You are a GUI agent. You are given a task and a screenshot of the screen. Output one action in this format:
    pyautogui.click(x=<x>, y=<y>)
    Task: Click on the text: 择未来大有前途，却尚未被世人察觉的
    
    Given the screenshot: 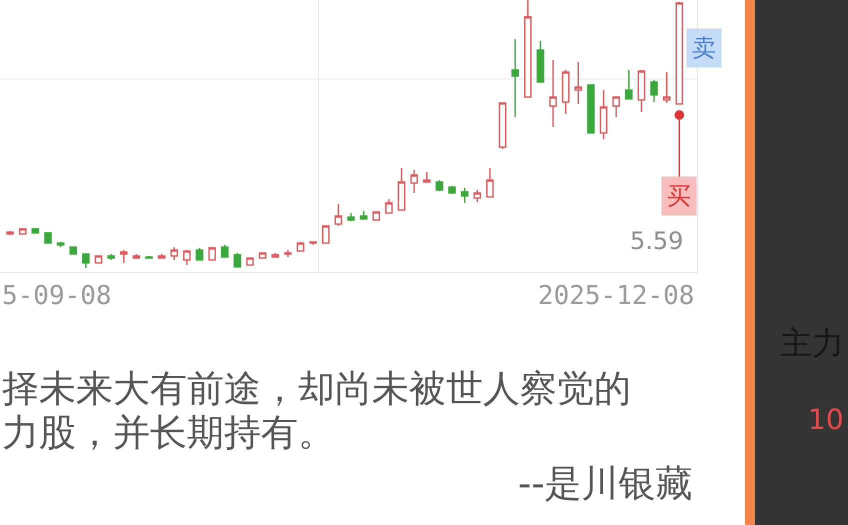 What is the action you would take?
    pyautogui.click(x=316, y=388)
    